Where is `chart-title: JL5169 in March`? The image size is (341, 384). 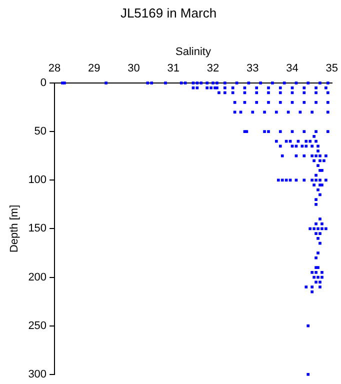
chart-title: JL5169 in March is located at coordinates (168, 12).